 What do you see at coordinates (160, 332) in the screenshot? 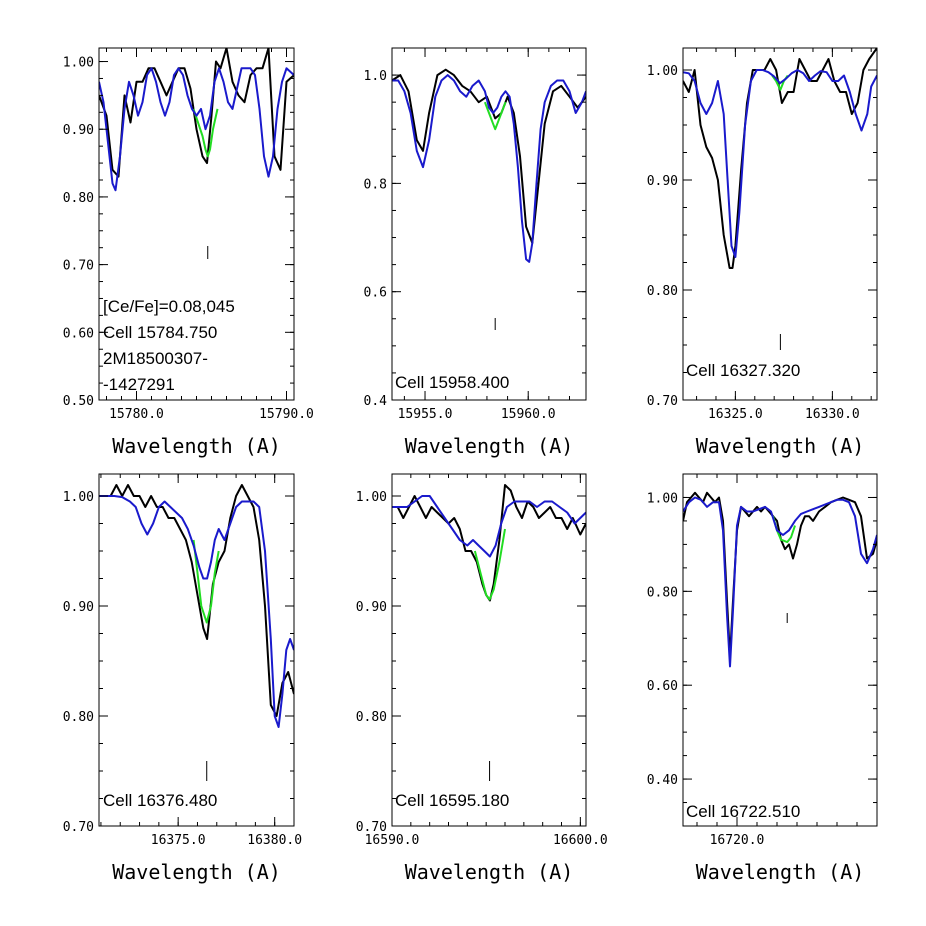
I see `panel-annotation: Cell 15784.750` at bounding box center [160, 332].